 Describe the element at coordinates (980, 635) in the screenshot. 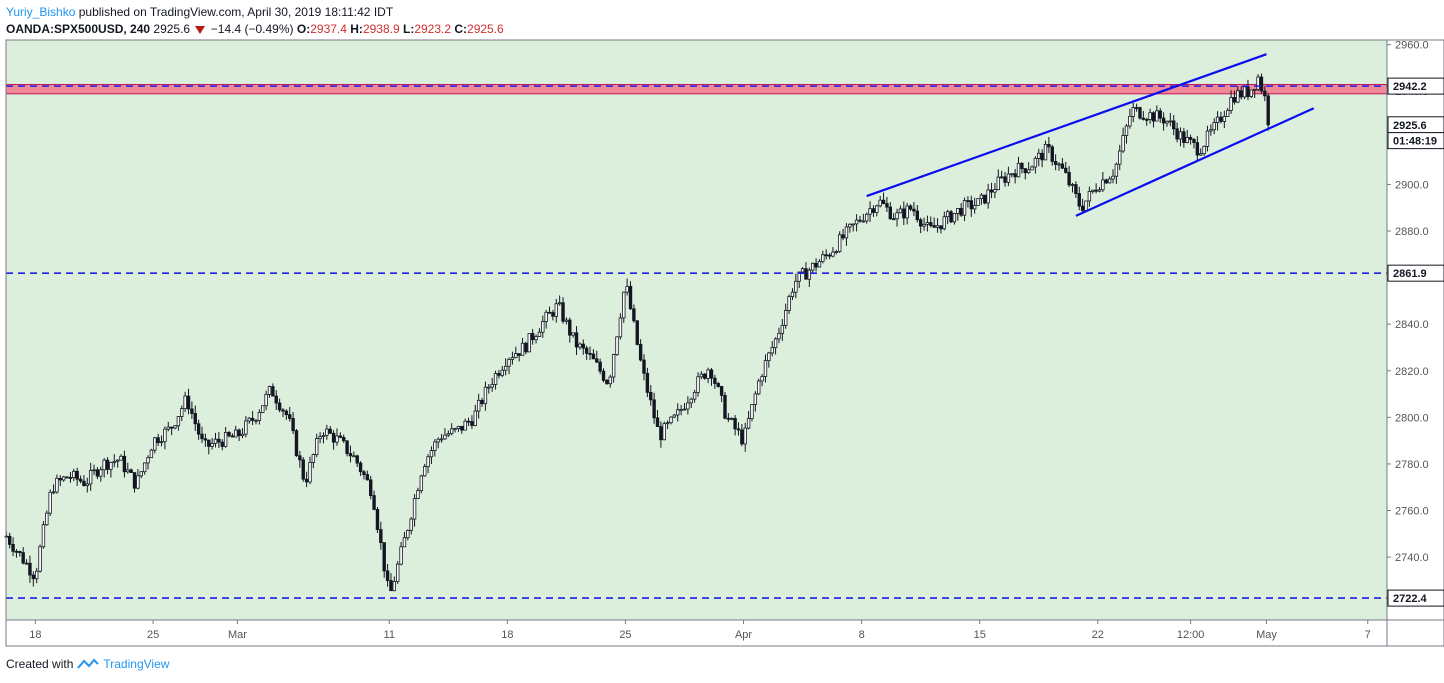

I see `x-tick-label: 15` at that location.